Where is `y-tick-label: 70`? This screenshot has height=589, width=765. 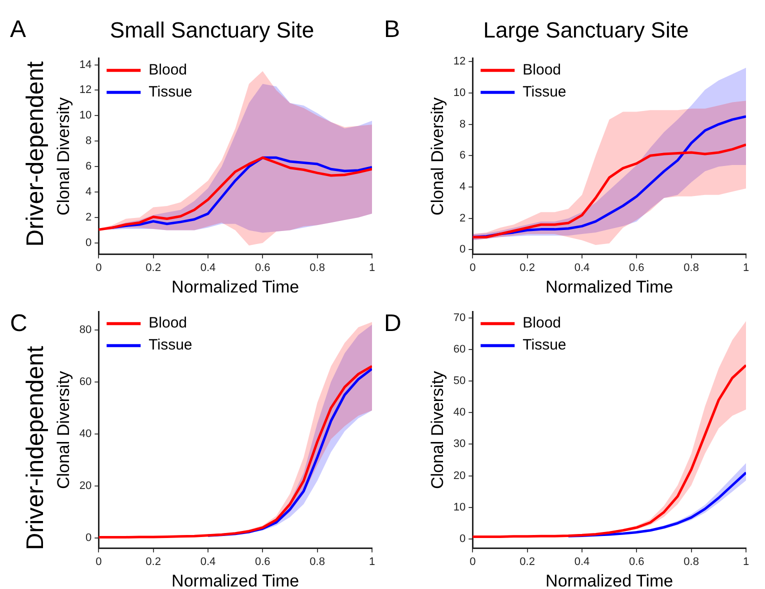
y-tick-label: 70 is located at coordinates (459, 318).